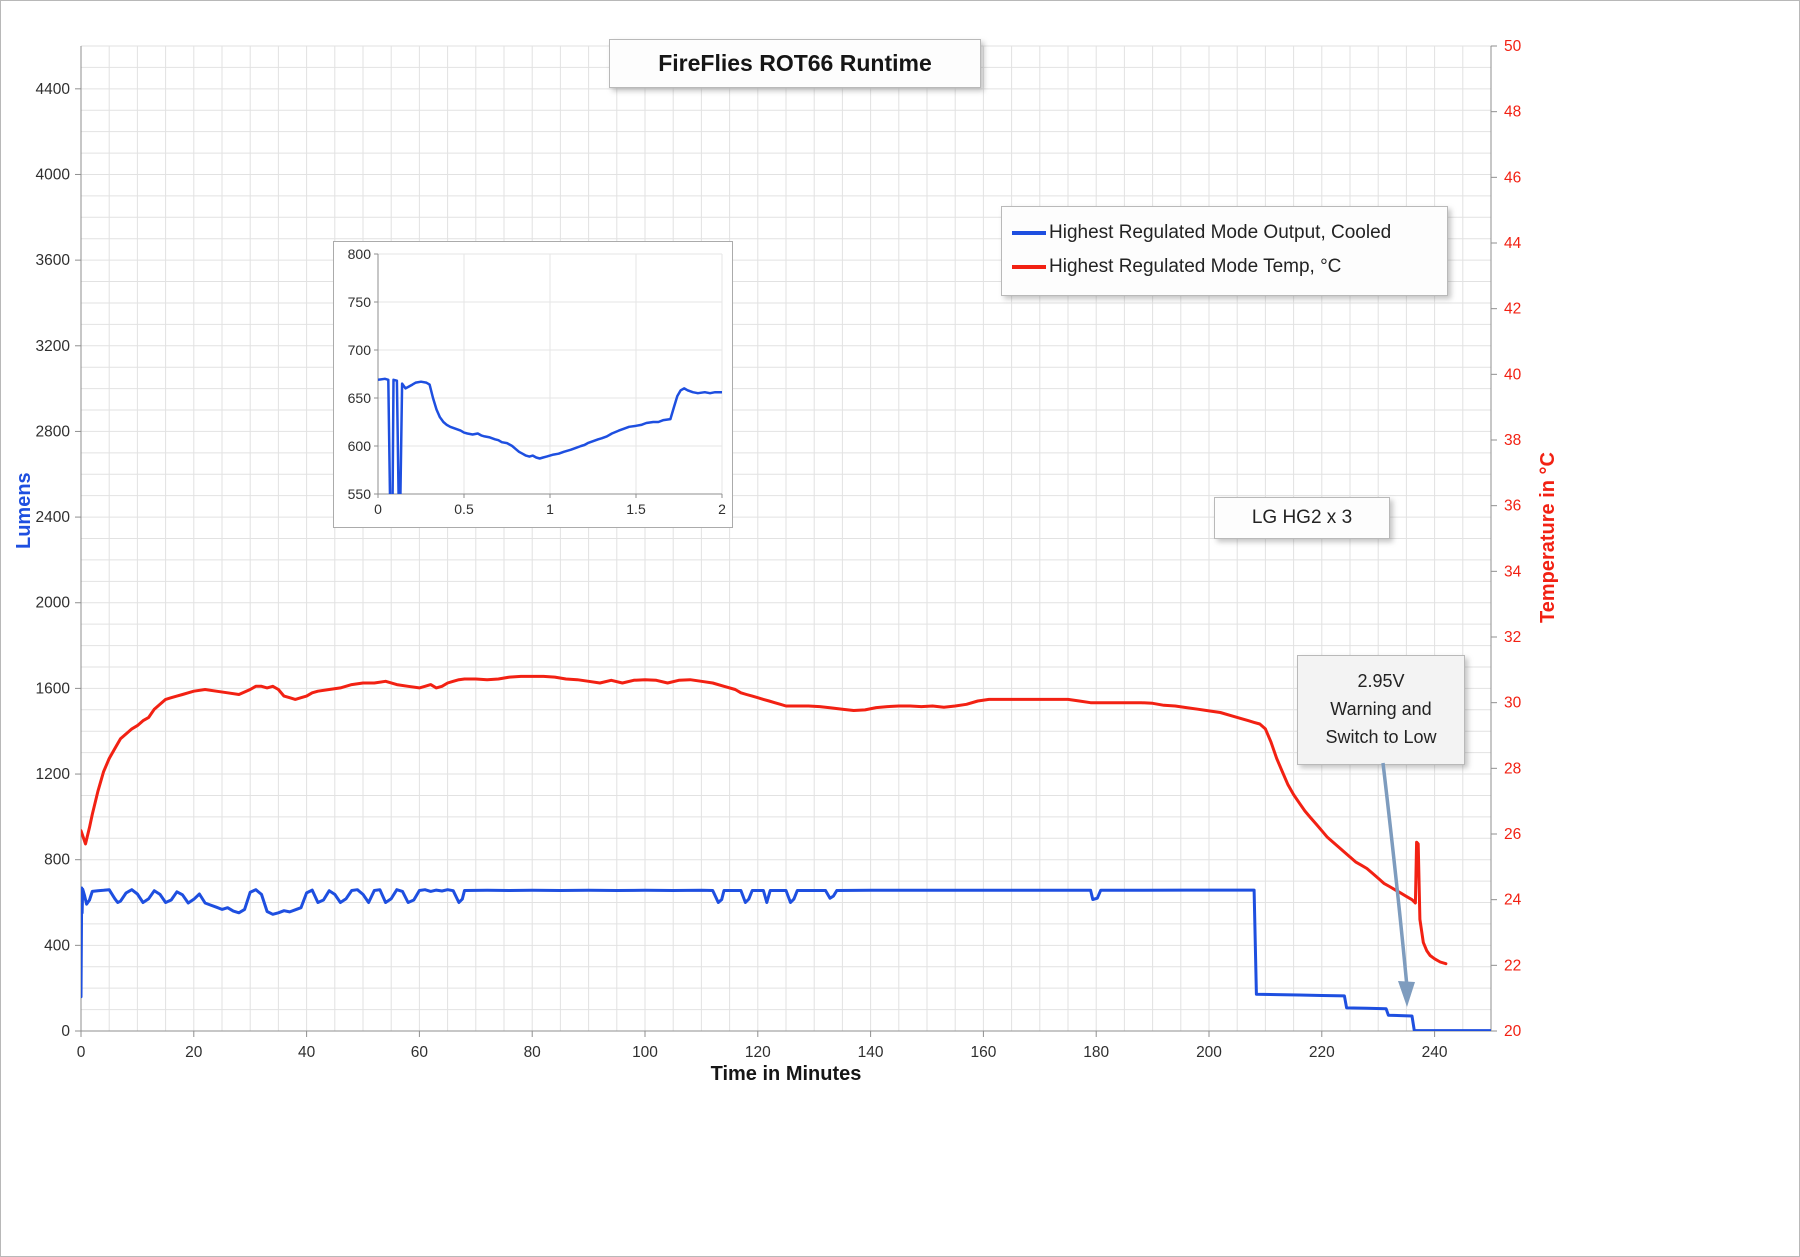 This screenshot has width=1800, height=1257. Describe the element at coordinates (53, 517) in the screenshot. I see `lumens-tick-label: 2400` at that location.